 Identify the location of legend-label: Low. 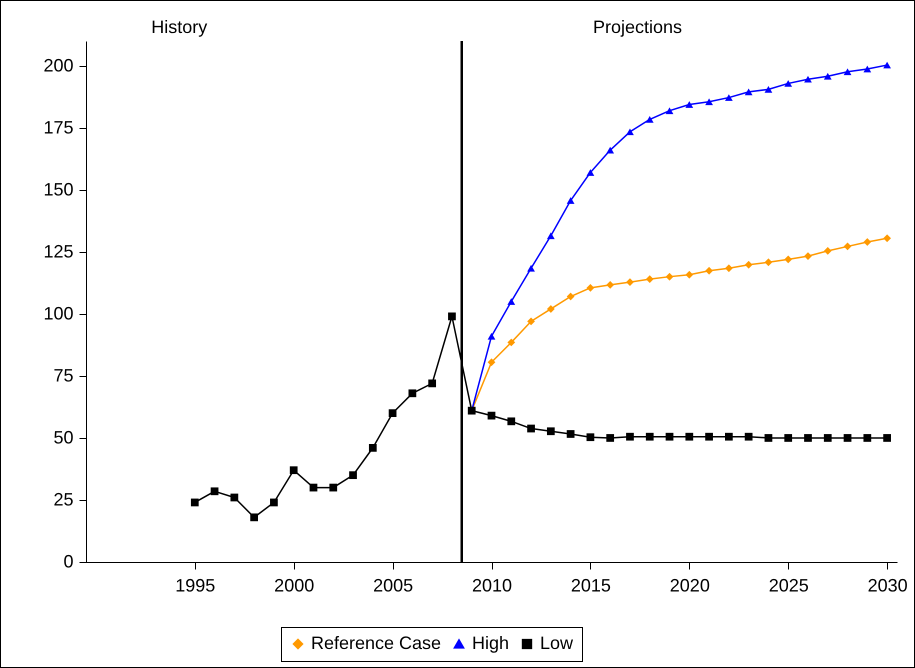
(557, 643).